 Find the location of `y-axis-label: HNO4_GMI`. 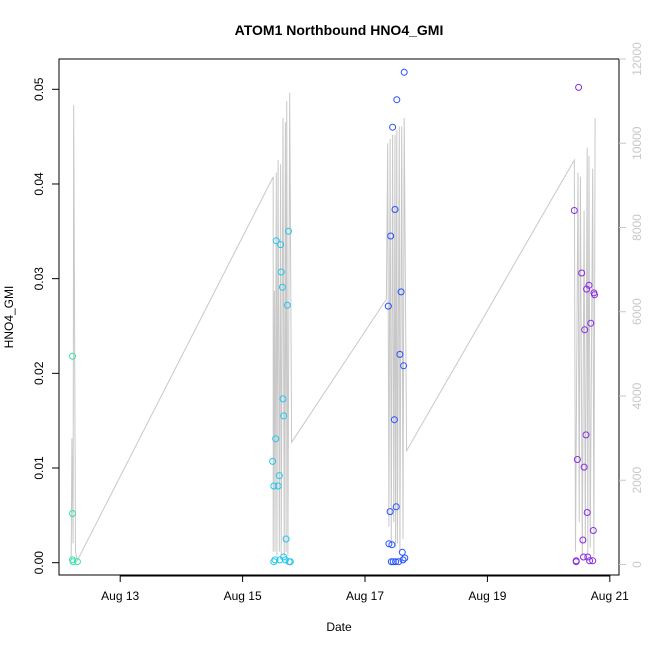

y-axis-label: HNO4_GMI is located at coordinates (9, 317).